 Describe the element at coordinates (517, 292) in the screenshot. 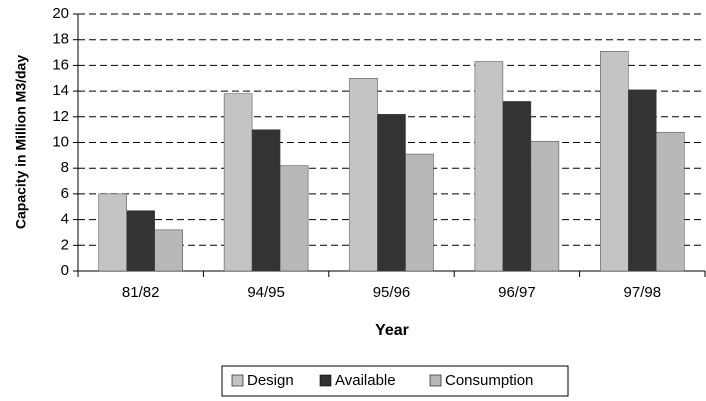

I see `x-tick-label: 96/97` at that location.